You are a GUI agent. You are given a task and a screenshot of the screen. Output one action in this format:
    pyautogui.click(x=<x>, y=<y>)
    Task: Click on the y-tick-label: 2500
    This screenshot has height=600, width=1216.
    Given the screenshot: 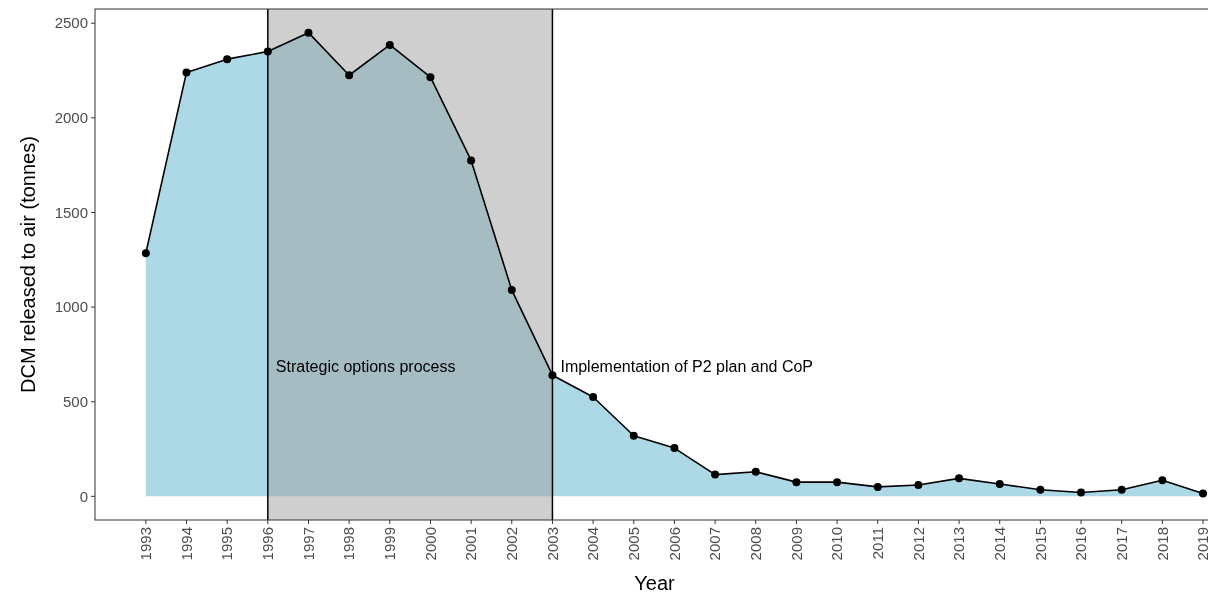 What is the action you would take?
    pyautogui.click(x=71, y=23)
    